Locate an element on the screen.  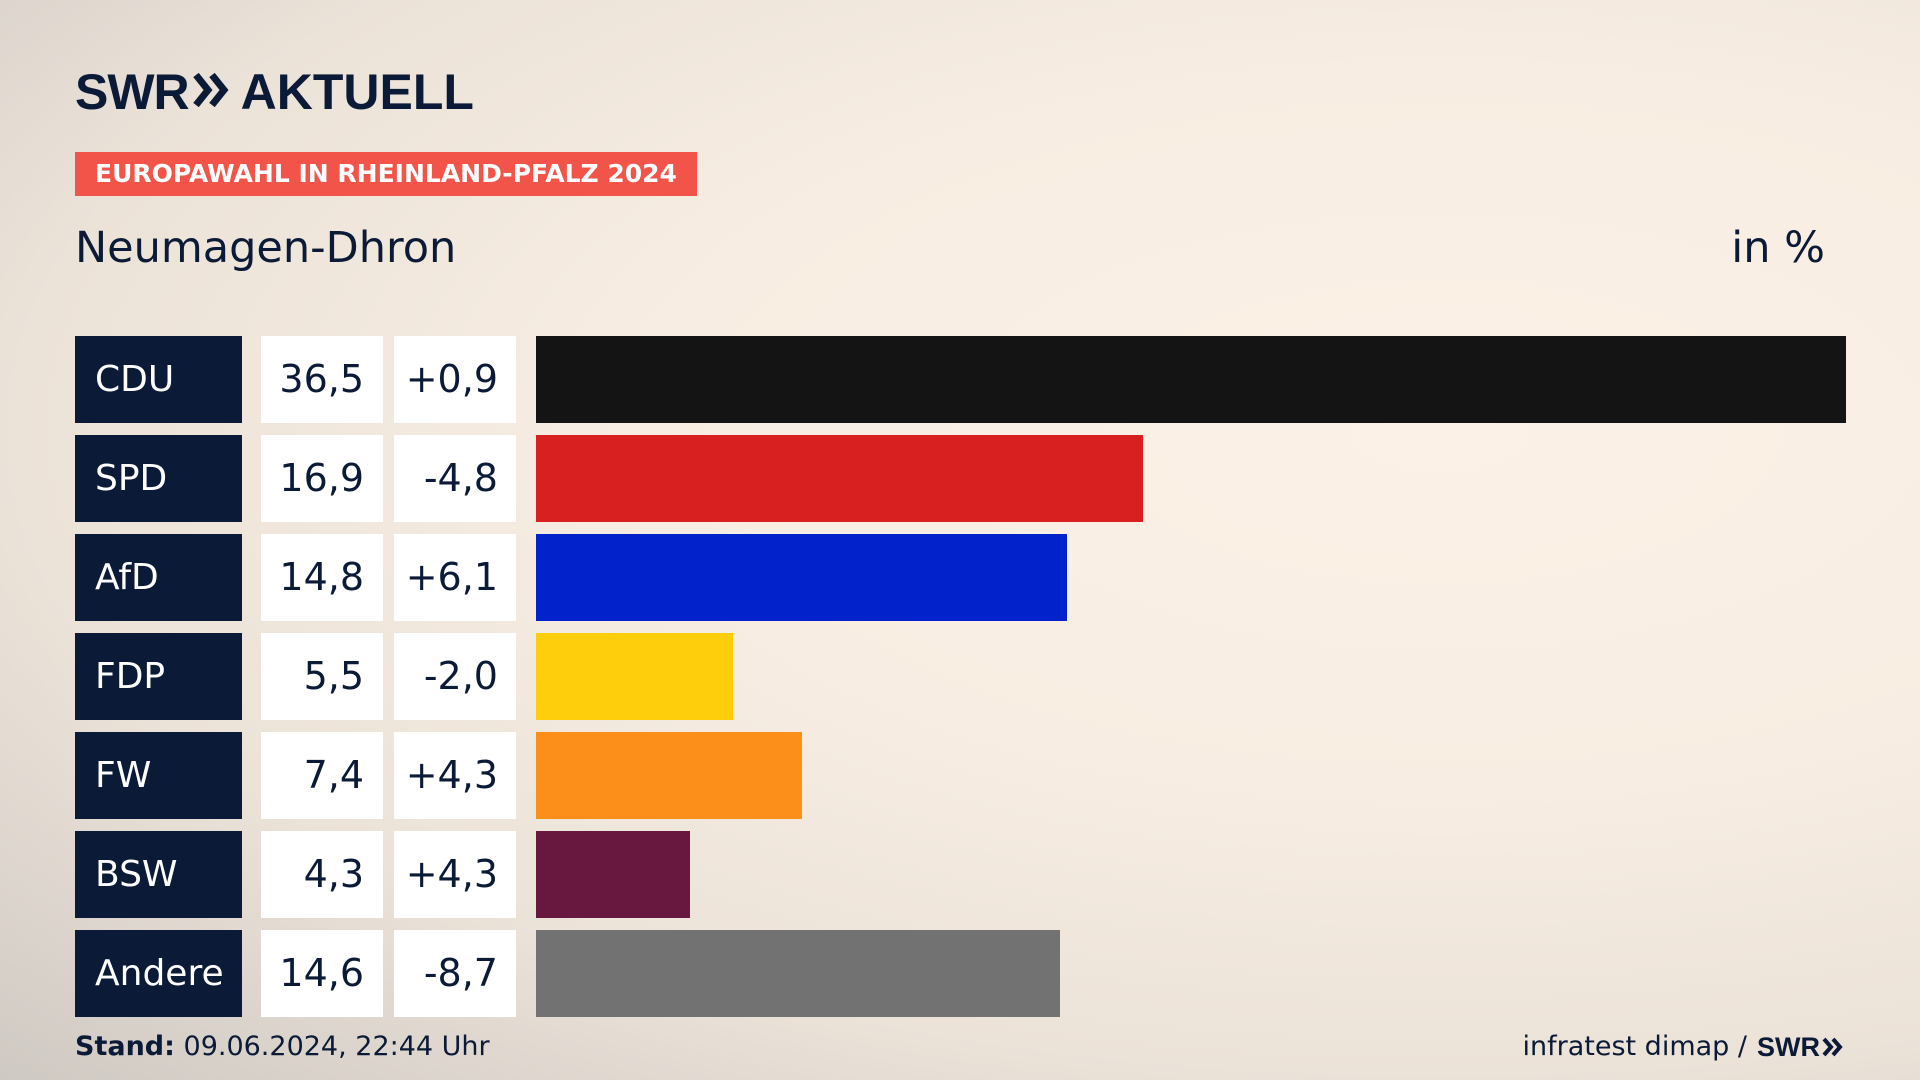
footer-swr-logo: SWR is located at coordinates (1800, 1047).